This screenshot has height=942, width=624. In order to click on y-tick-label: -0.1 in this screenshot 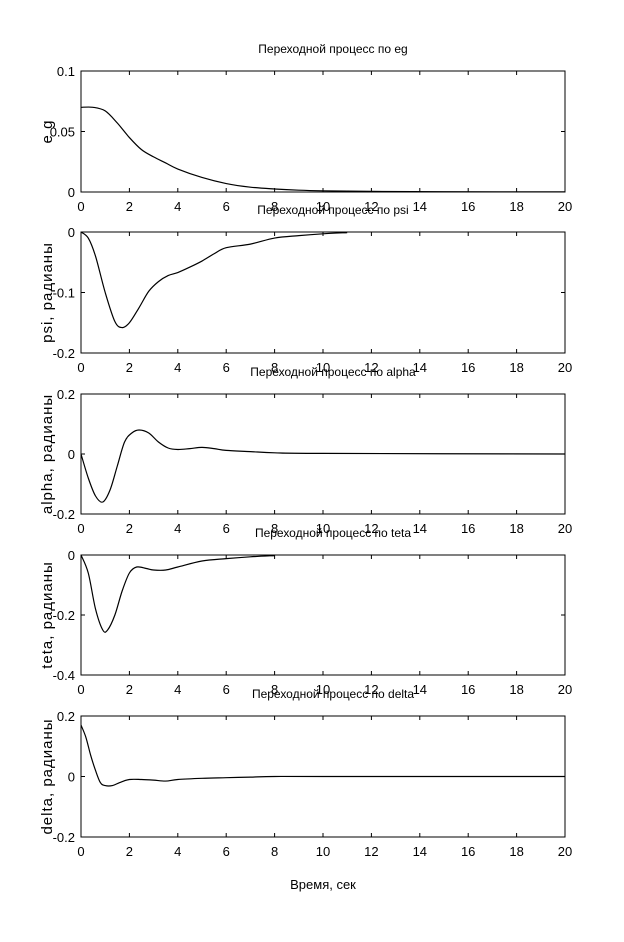, I will do `click(64, 293)`.